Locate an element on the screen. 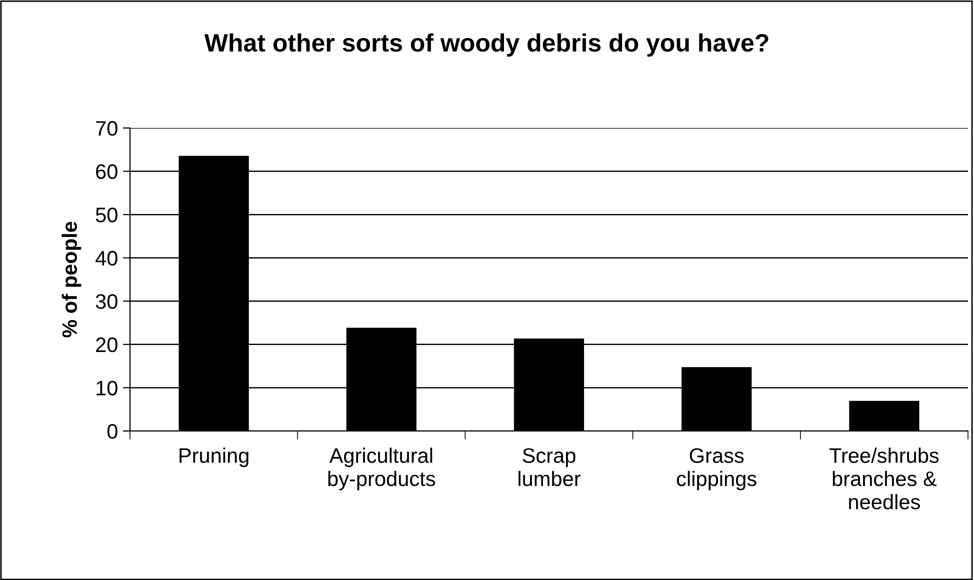 This screenshot has height=580, width=974. y-tick-label: 50 is located at coordinates (107, 215).